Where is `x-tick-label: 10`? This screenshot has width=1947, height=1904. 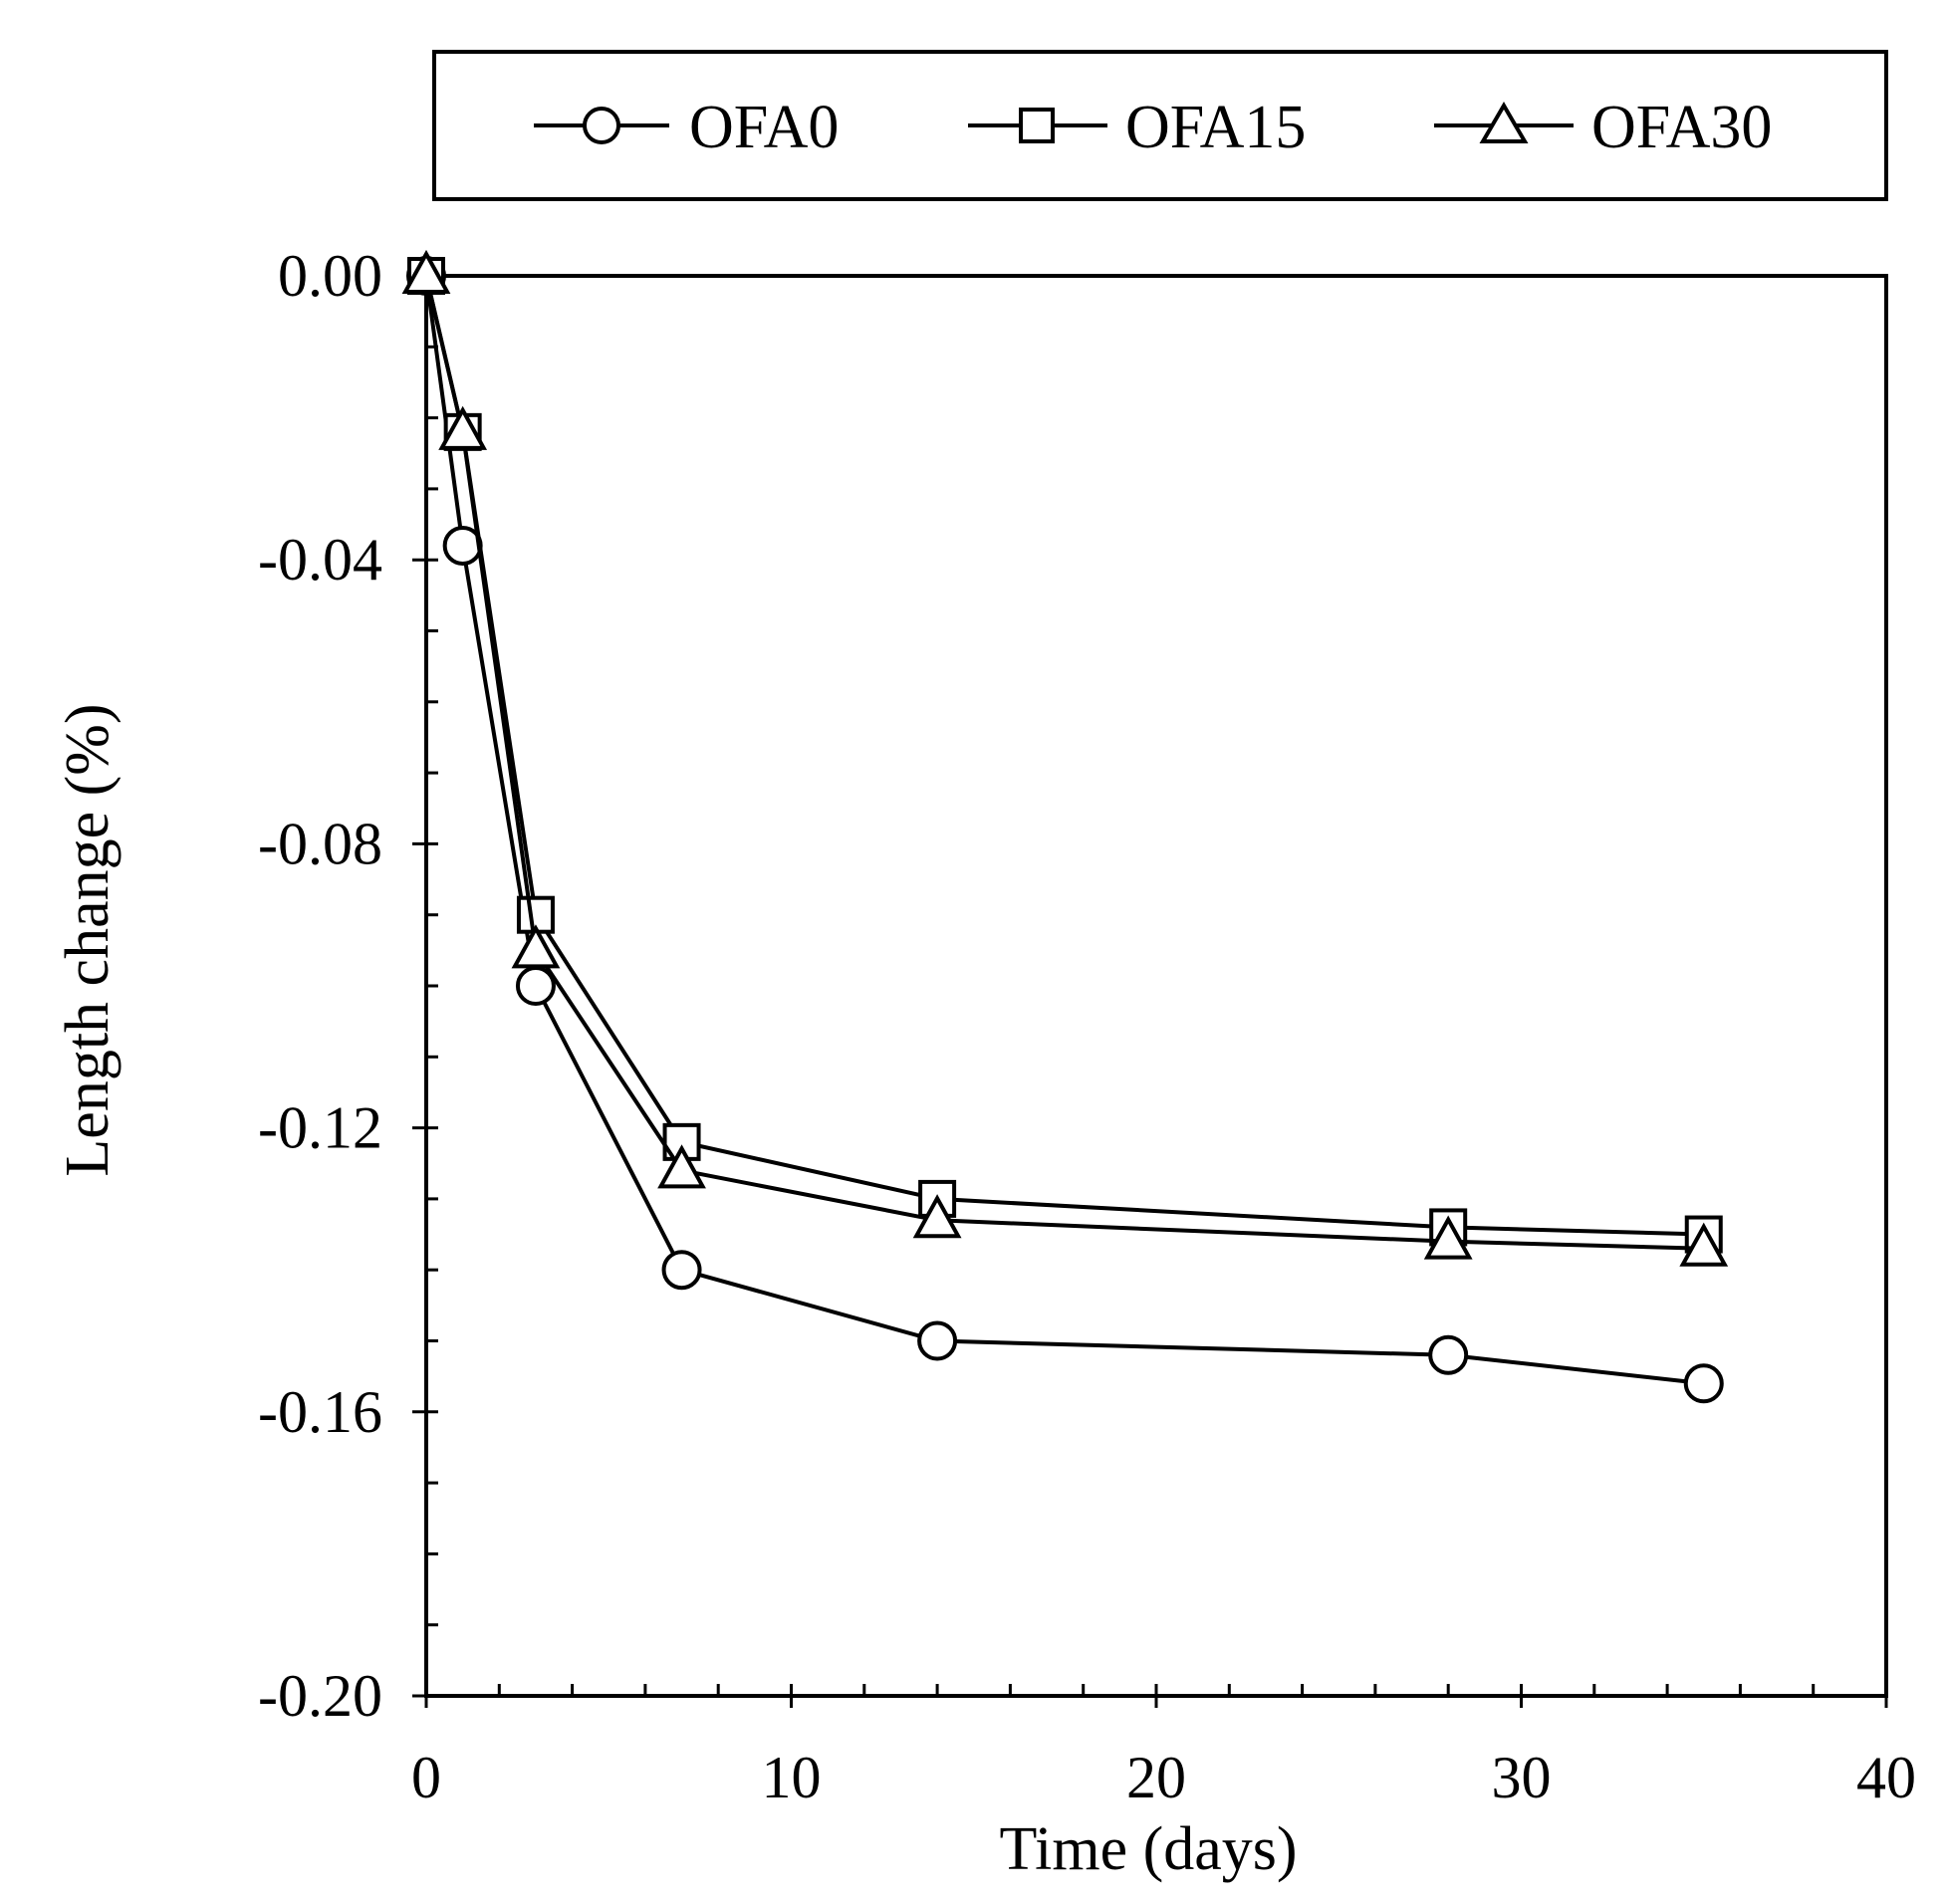
x-tick-label: 10 is located at coordinates (792, 1777).